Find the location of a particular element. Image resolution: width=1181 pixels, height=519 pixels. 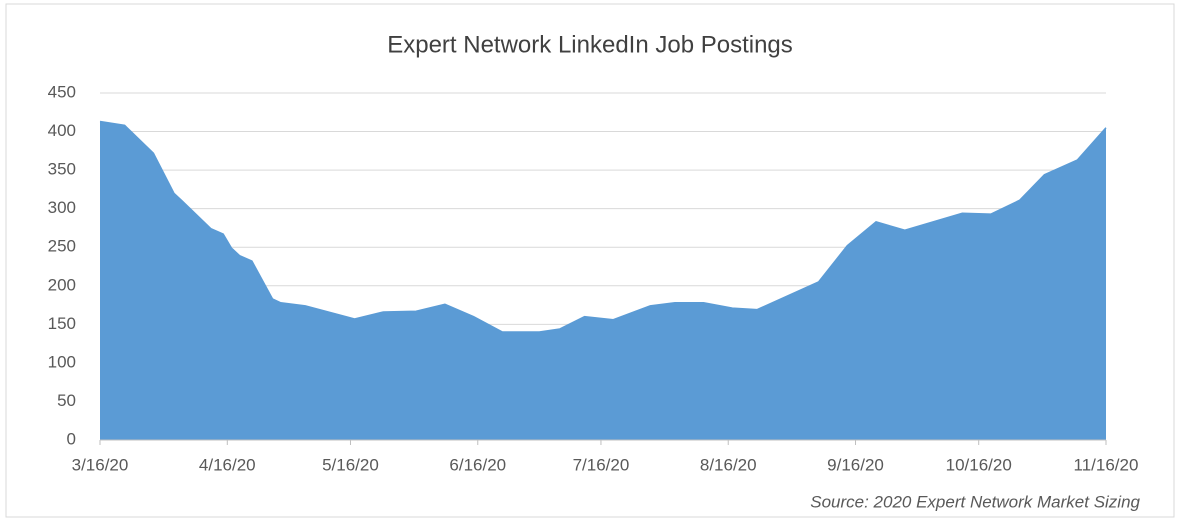

y-tick-label: 450 is located at coordinates (62, 91).